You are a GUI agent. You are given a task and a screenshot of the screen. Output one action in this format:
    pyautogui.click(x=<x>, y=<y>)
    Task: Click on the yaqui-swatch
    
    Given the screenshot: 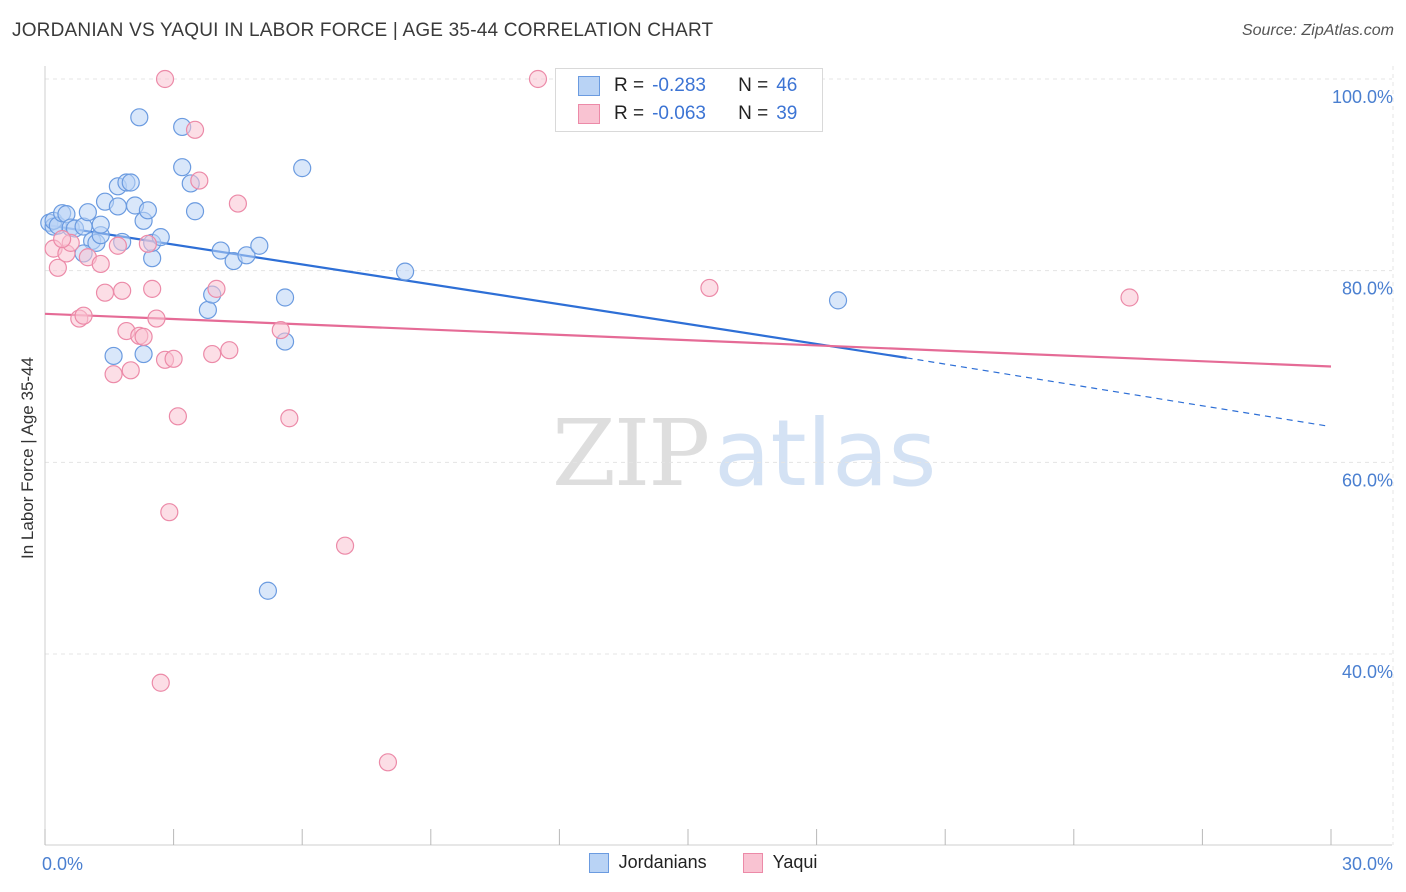 What is the action you would take?
    pyautogui.click(x=589, y=114)
    